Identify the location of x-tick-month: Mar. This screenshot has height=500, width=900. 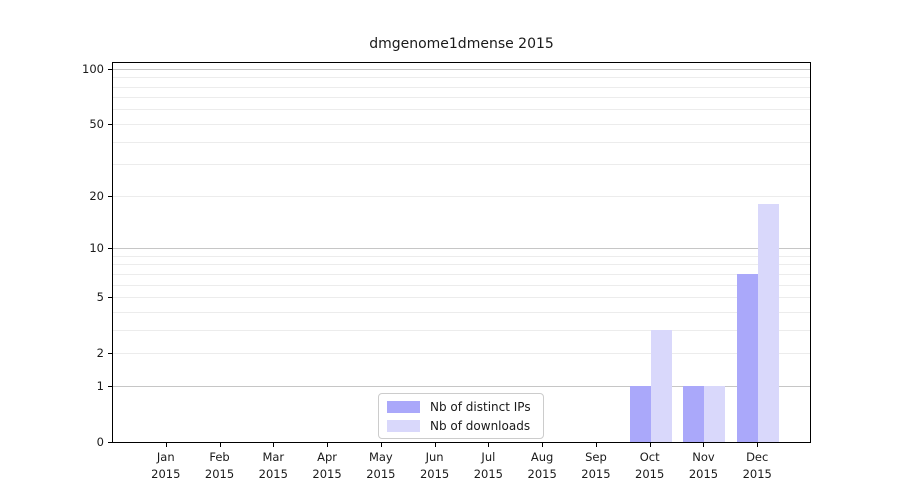
(273, 457).